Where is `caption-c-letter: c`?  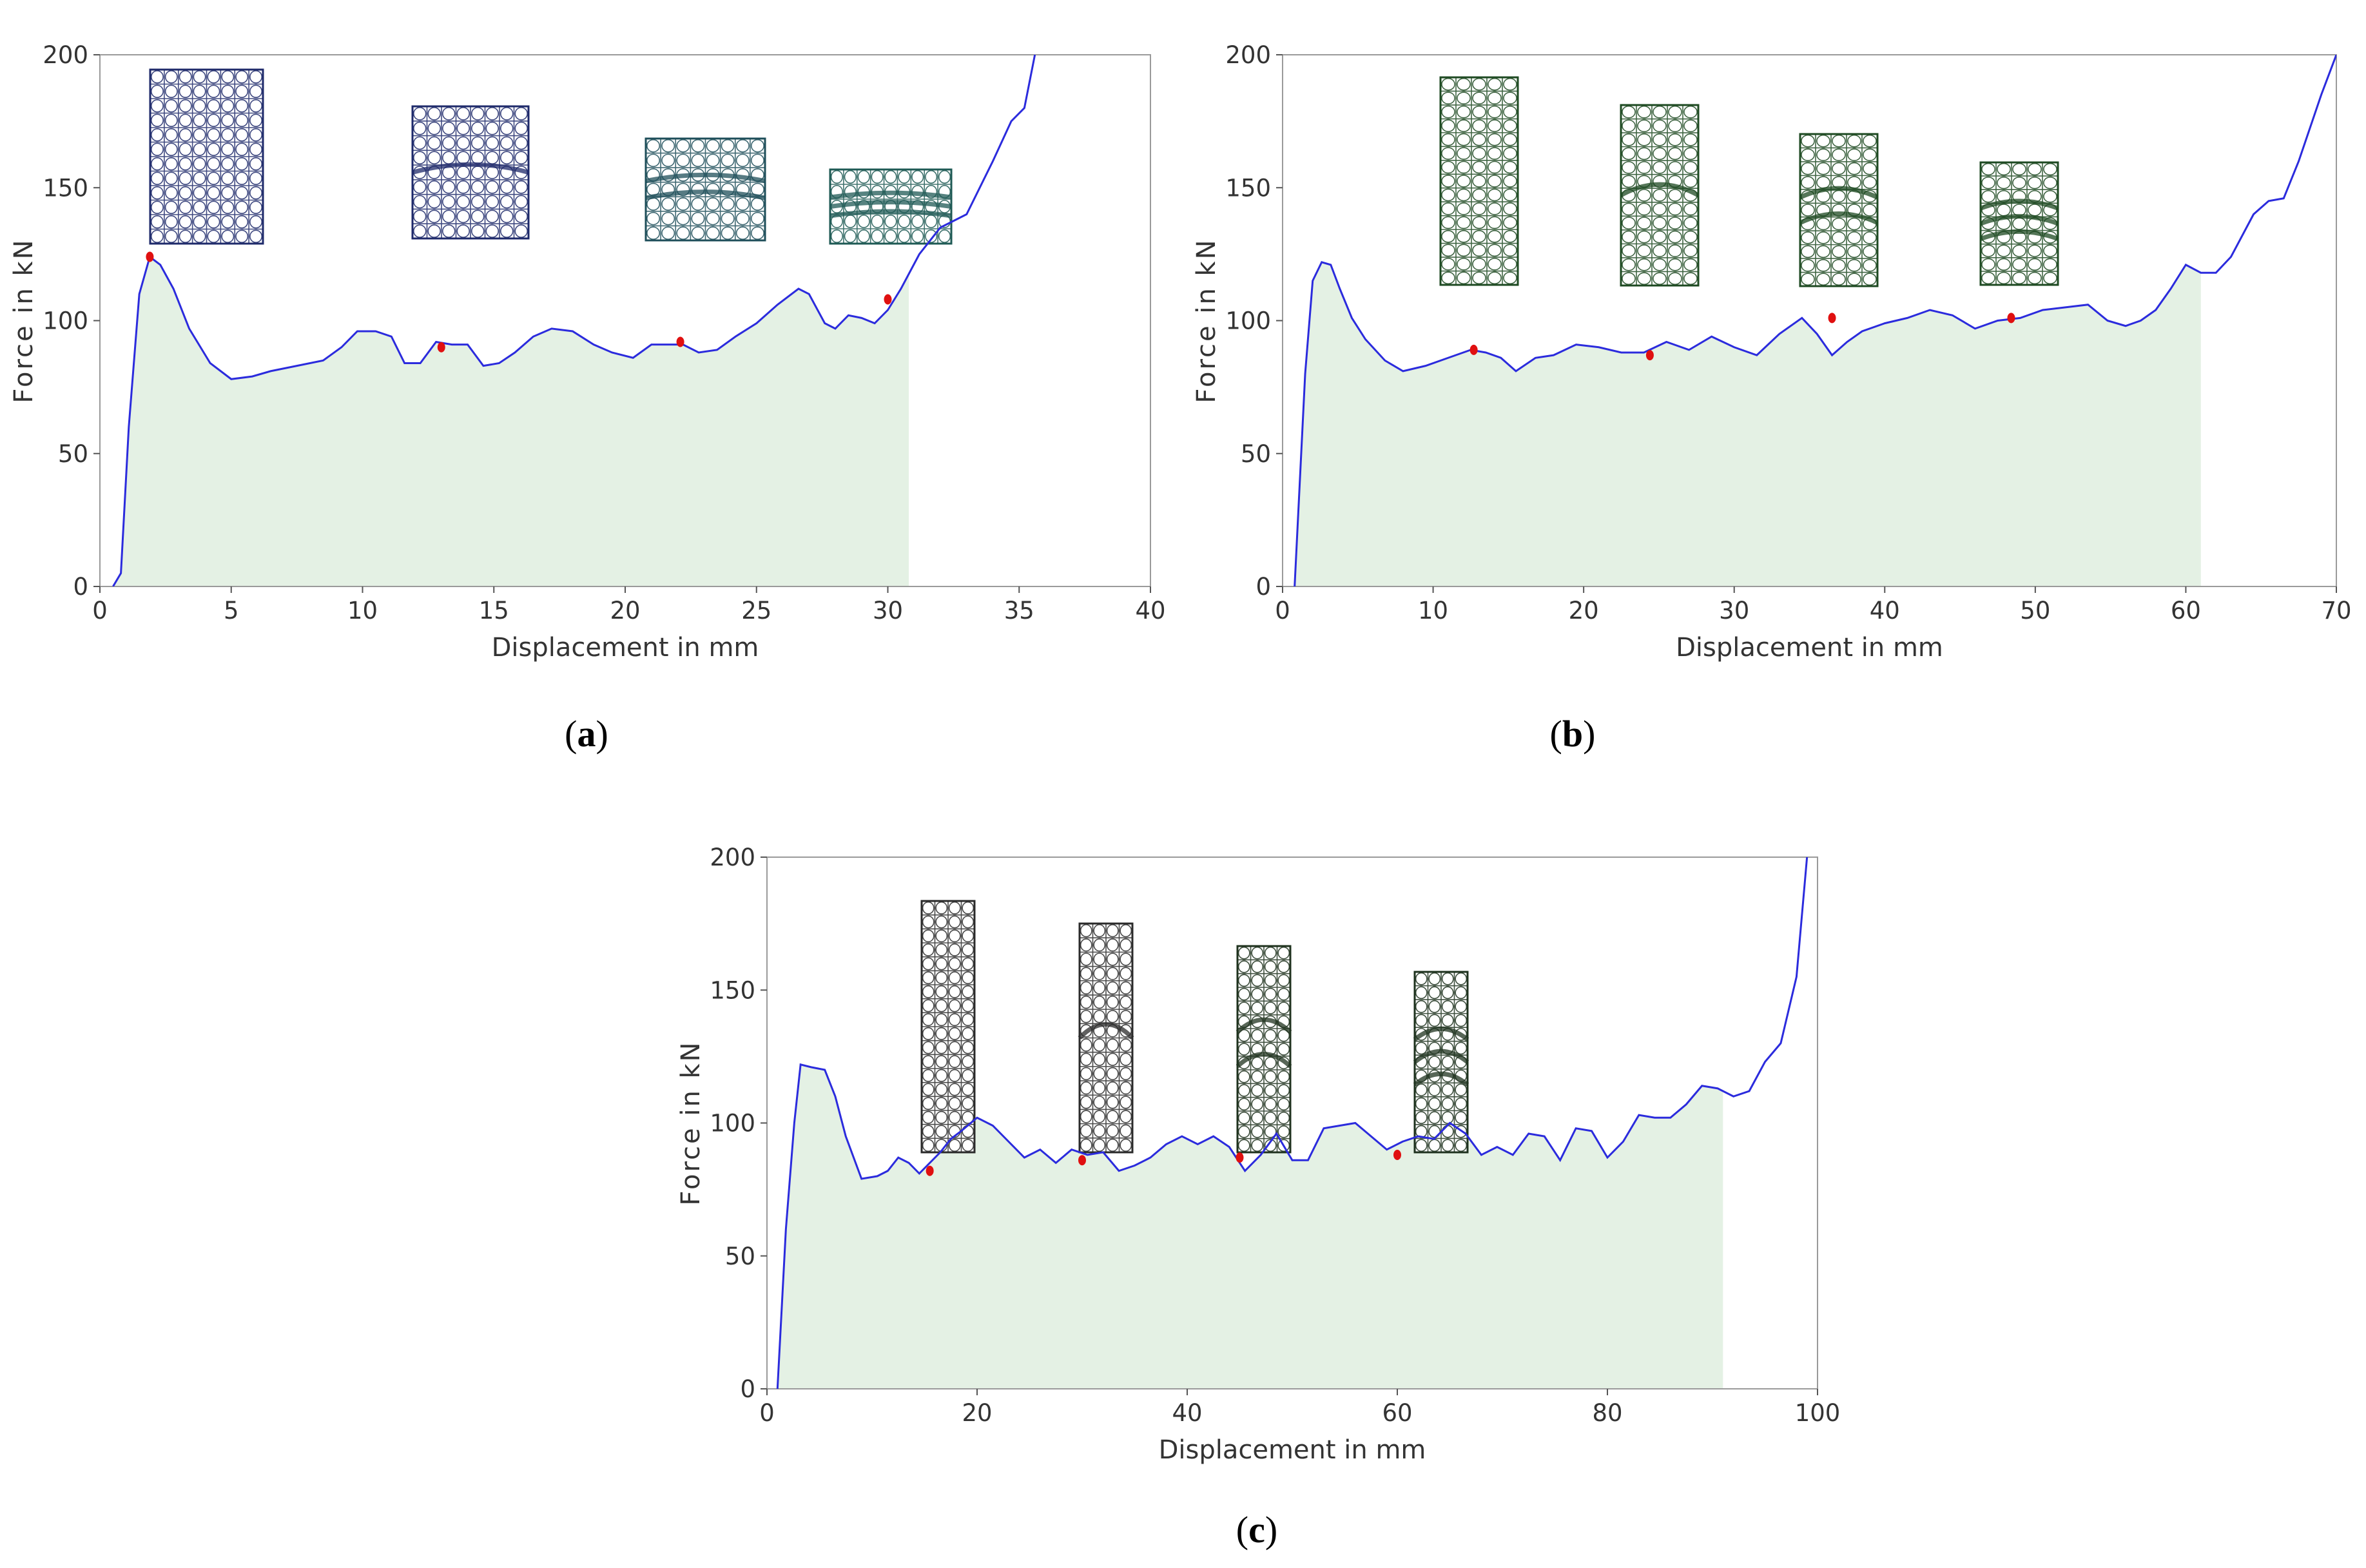
caption-c-letter: c is located at coordinates (1256, 1530).